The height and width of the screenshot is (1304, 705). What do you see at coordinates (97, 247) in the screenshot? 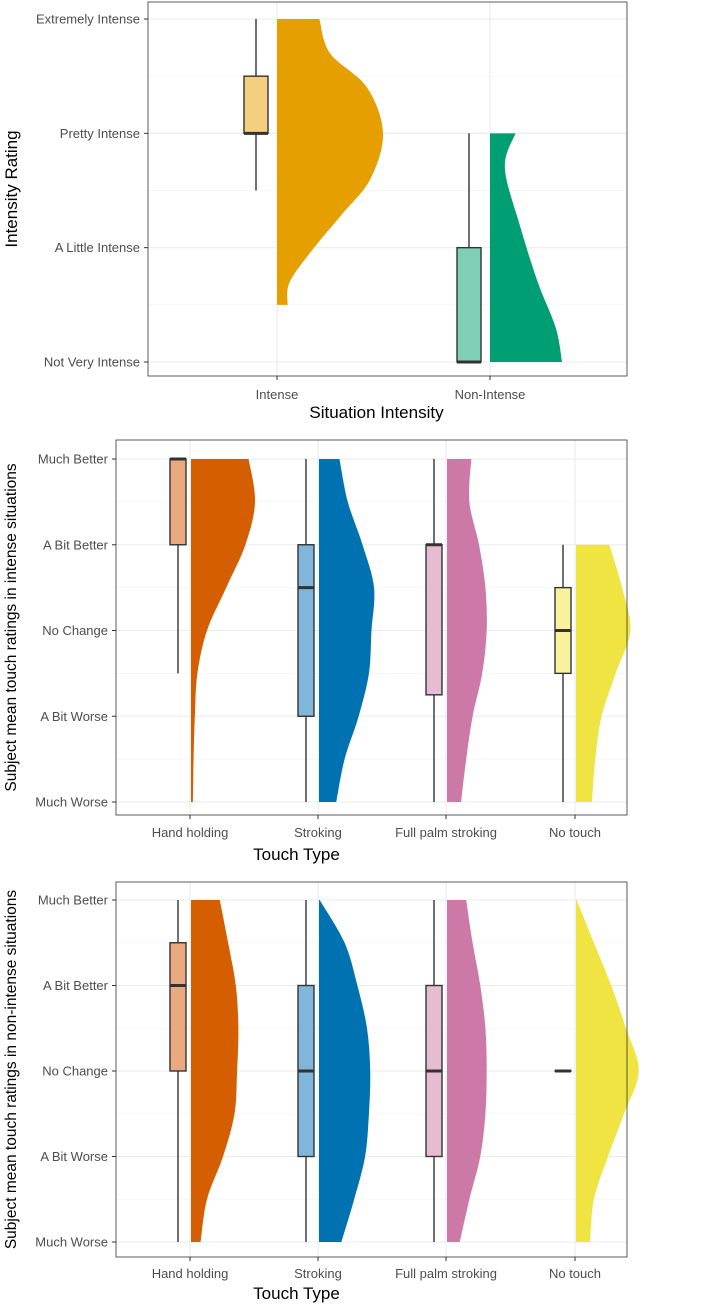
I see `y-tick-label: A Little Intense` at bounding box center [97, 247].